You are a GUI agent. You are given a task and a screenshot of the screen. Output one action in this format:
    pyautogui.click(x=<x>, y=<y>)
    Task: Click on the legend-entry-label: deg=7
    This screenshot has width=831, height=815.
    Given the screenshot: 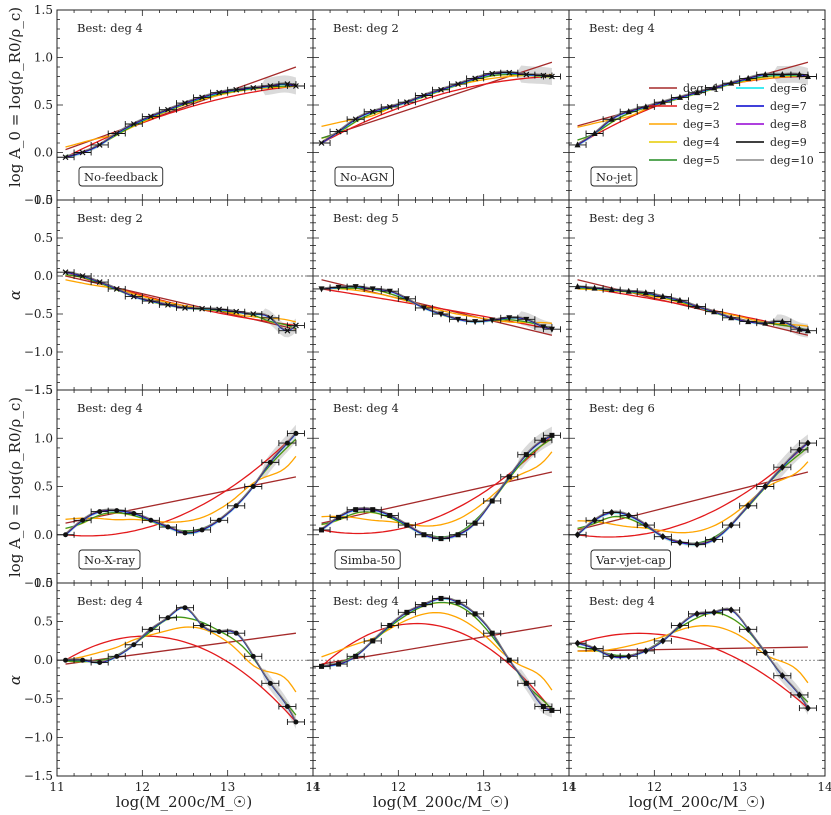 What is the action you would take?
    pyautogui.click(x=788, y=106)
    